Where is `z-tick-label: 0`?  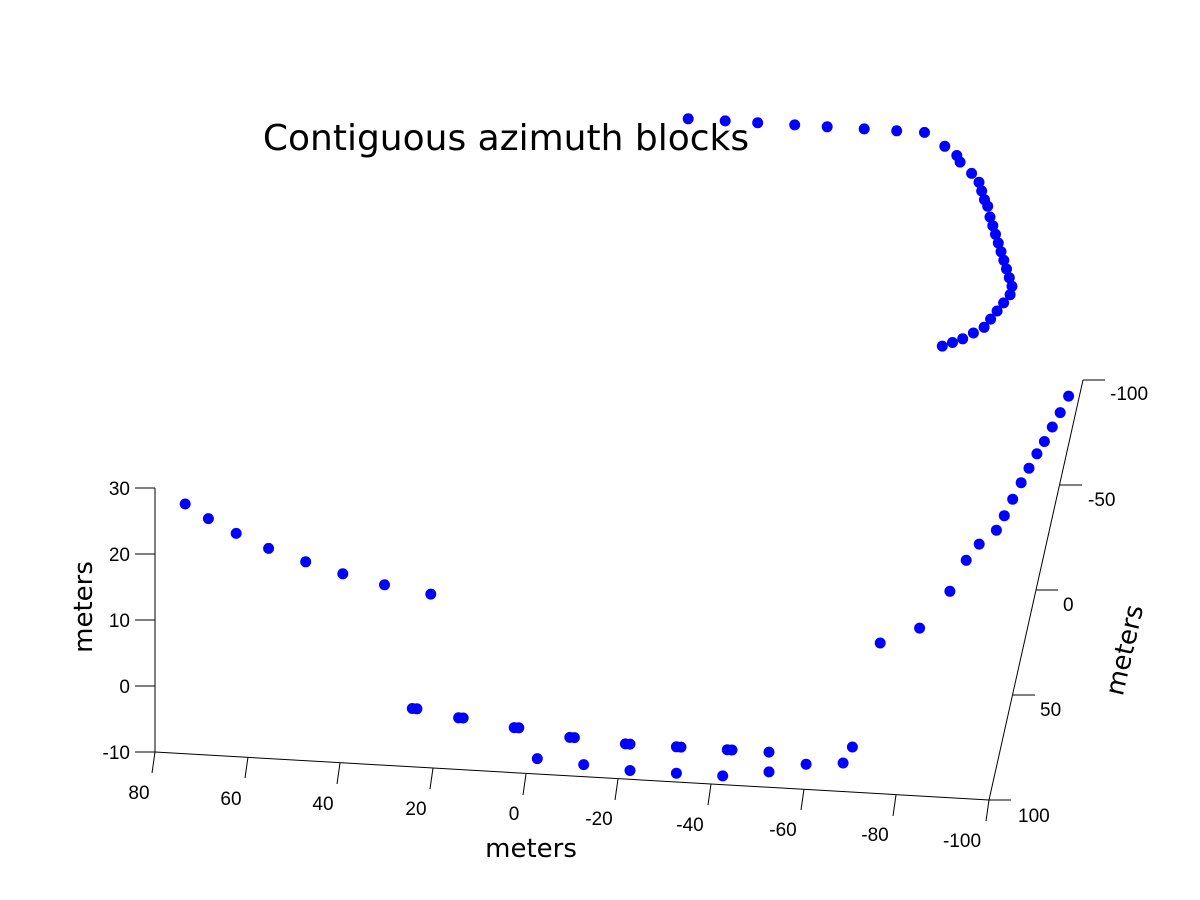 z-tick-label: 0 is located at coordinates (124, 687).